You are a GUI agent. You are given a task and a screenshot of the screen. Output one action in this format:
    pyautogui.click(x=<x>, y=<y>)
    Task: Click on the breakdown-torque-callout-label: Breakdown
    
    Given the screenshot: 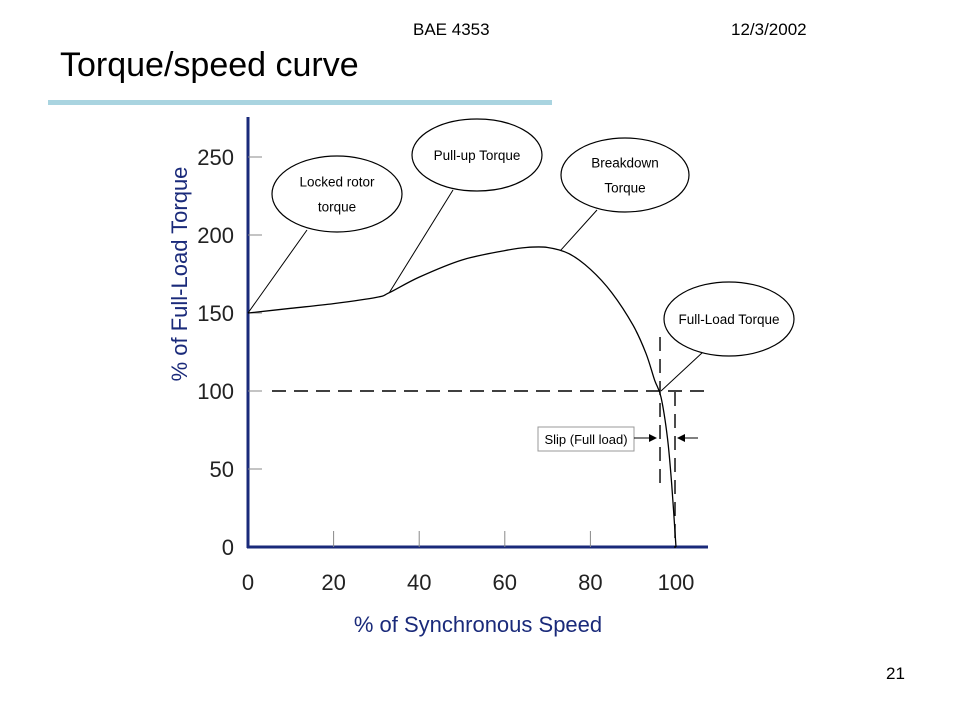 What is the action you would take?
    pyautogui.click(x=625, y=163)
    